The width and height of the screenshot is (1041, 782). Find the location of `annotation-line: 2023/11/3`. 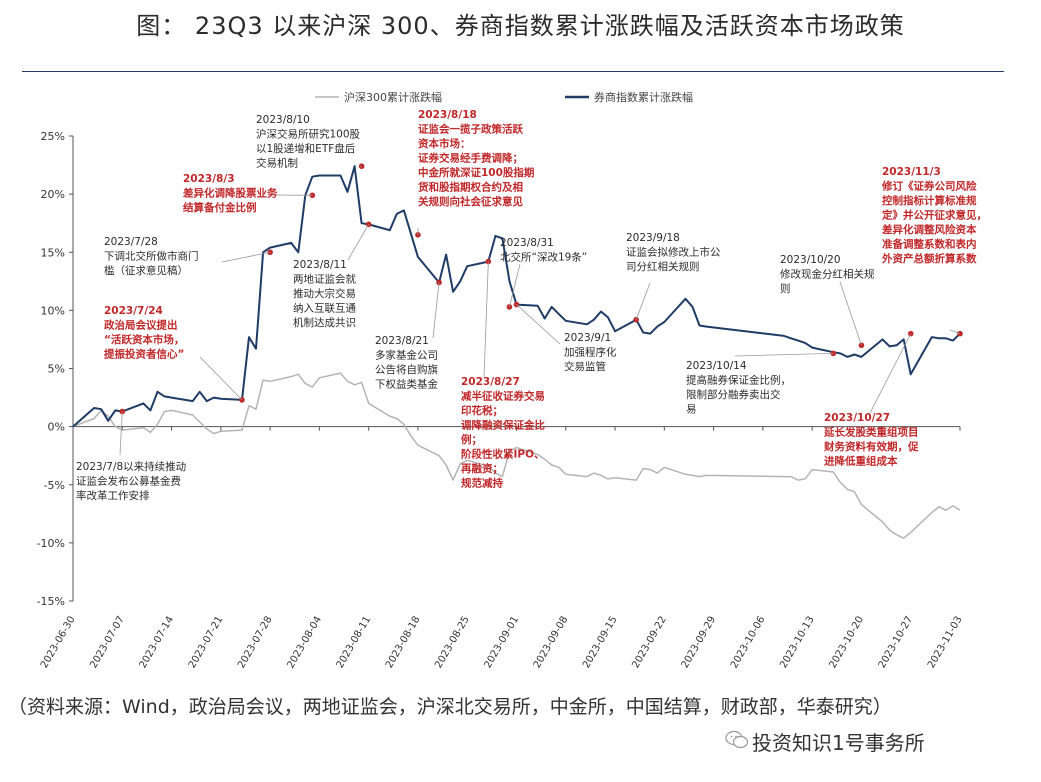

annotation-line: 2023/11/3 is located at coordinates (911, 172).